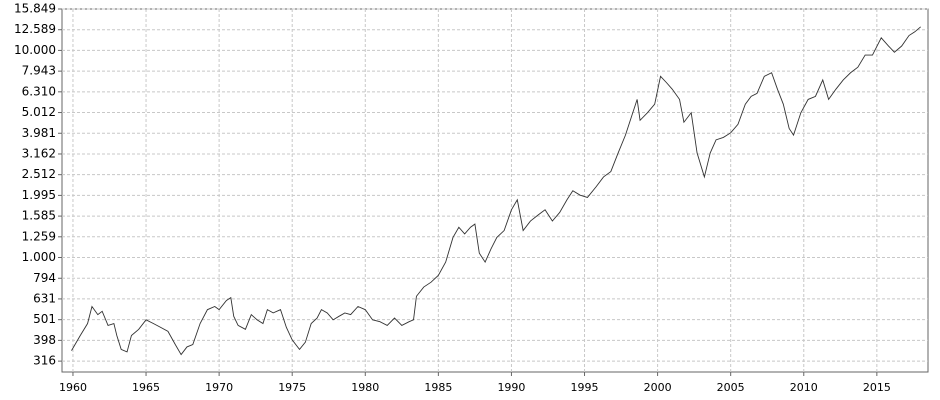 The image size is (940, 400). What do you see at coordinates (44, 298) in the screenshot?
I see `y-tick-label: 631` at bounding box center [44, 298].